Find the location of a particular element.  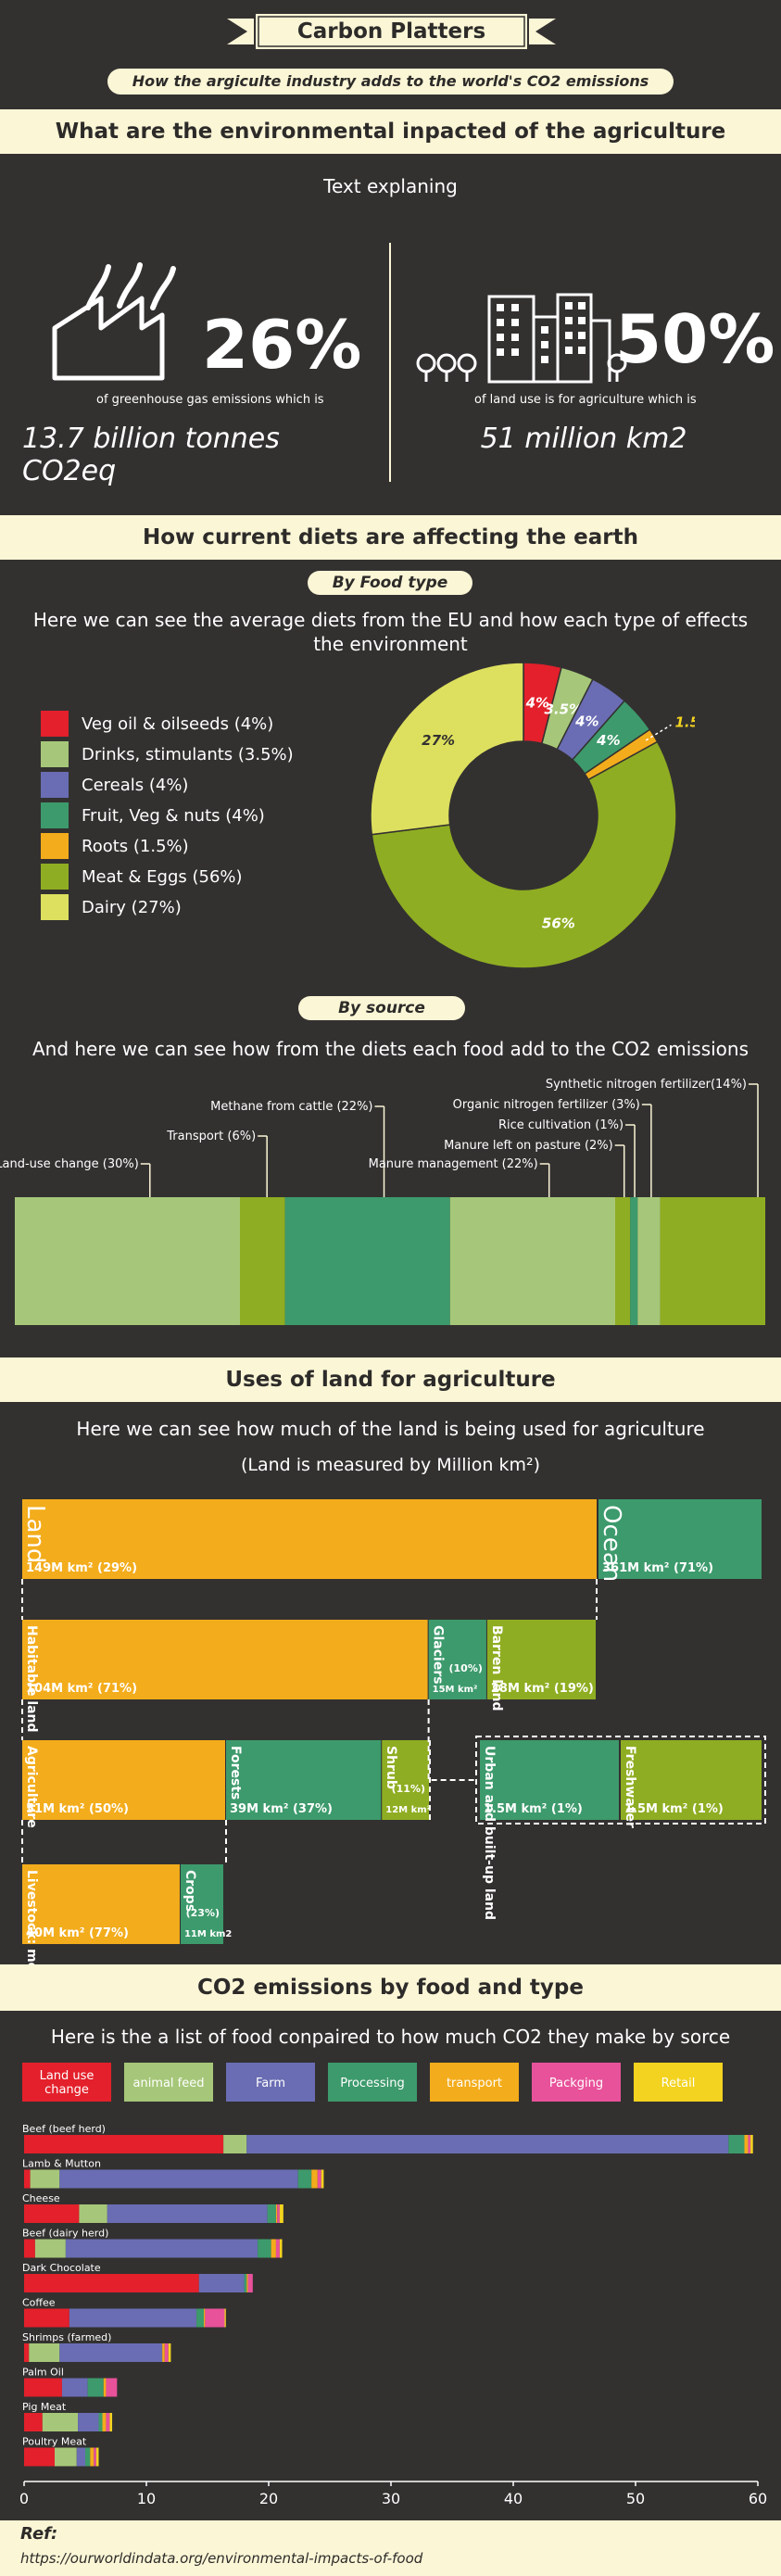

land-unit-note: (Land is measured by Million km²) is located at coordinates (390, 1465).